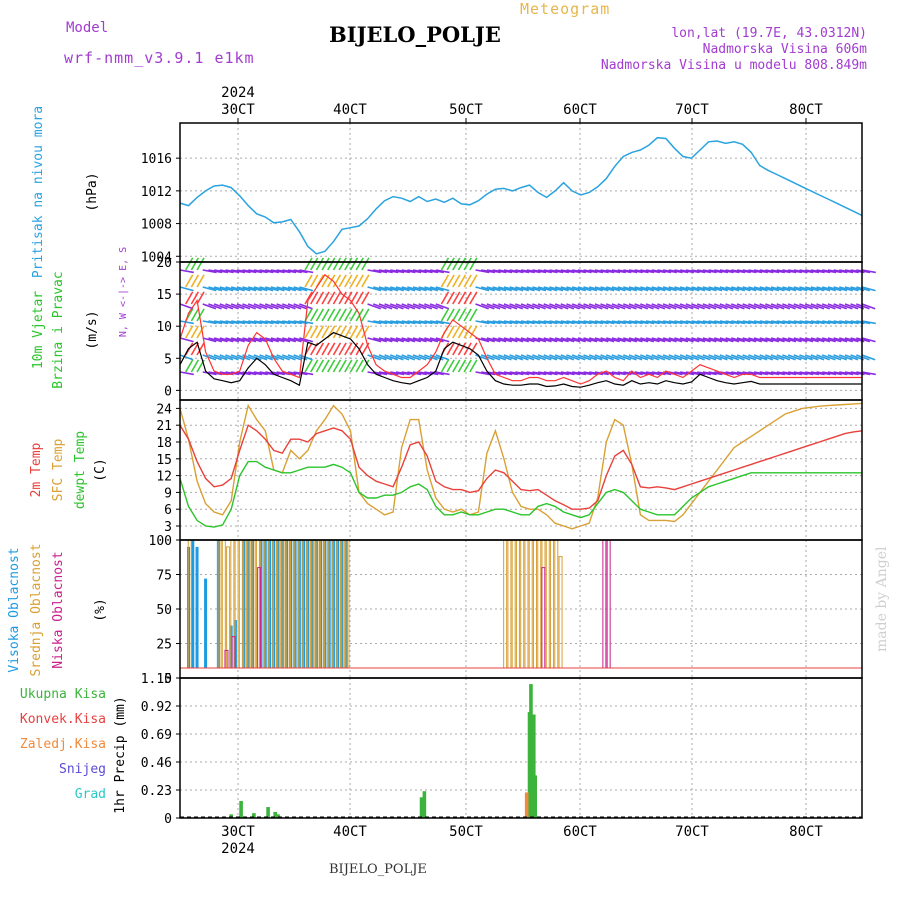  I want to click on precip-legend-item: Zaledj.Kisa, so click(63, 744).